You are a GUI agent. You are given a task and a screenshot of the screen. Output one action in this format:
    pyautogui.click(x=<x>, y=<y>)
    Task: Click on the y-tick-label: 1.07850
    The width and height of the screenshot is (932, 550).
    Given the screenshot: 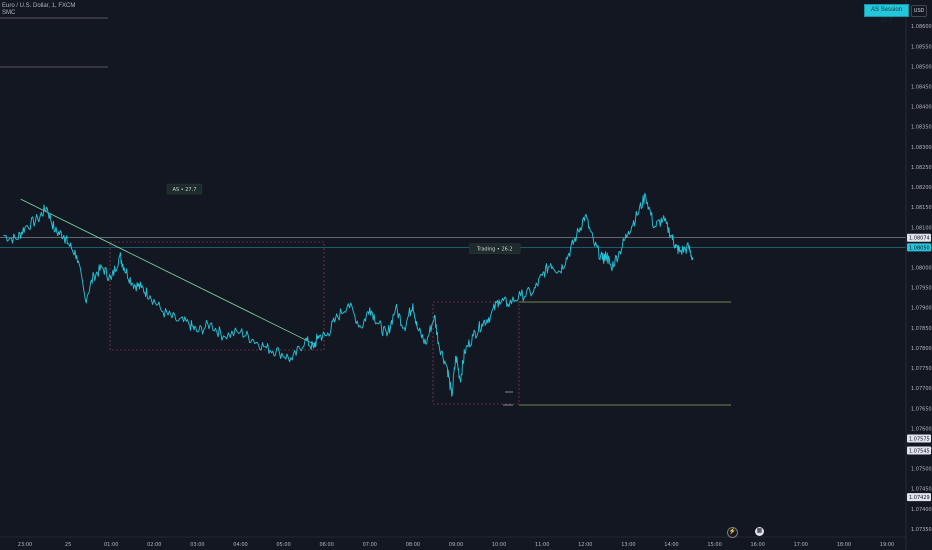 What is the action you would take?
    pyautogui.click(x=921, y=329)
    